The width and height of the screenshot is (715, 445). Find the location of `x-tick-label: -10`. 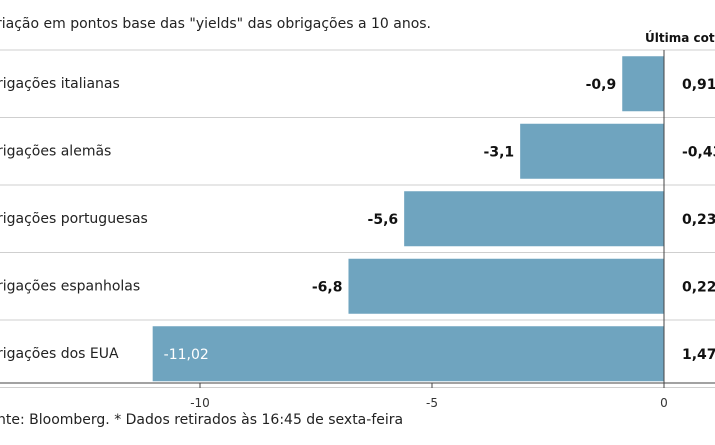

x-tick-label: -10 is located at coordinates (200, 403).